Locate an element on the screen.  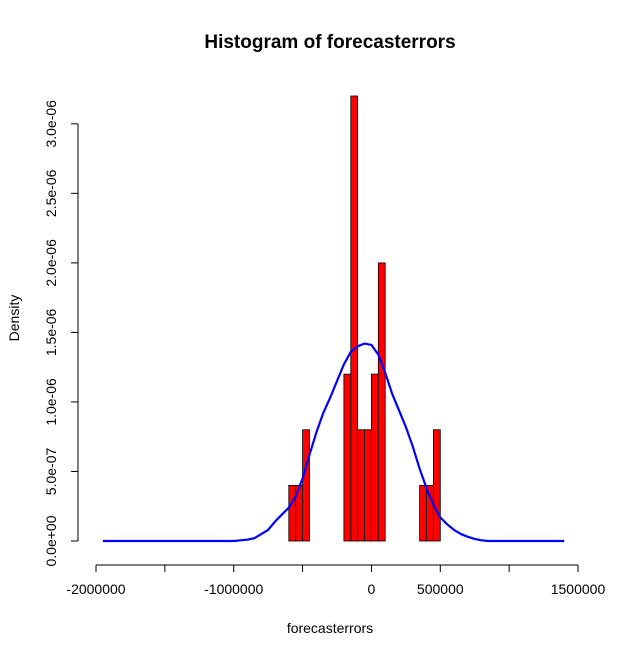
x-tick-label: 500000 is located at coordinates (440, 589).